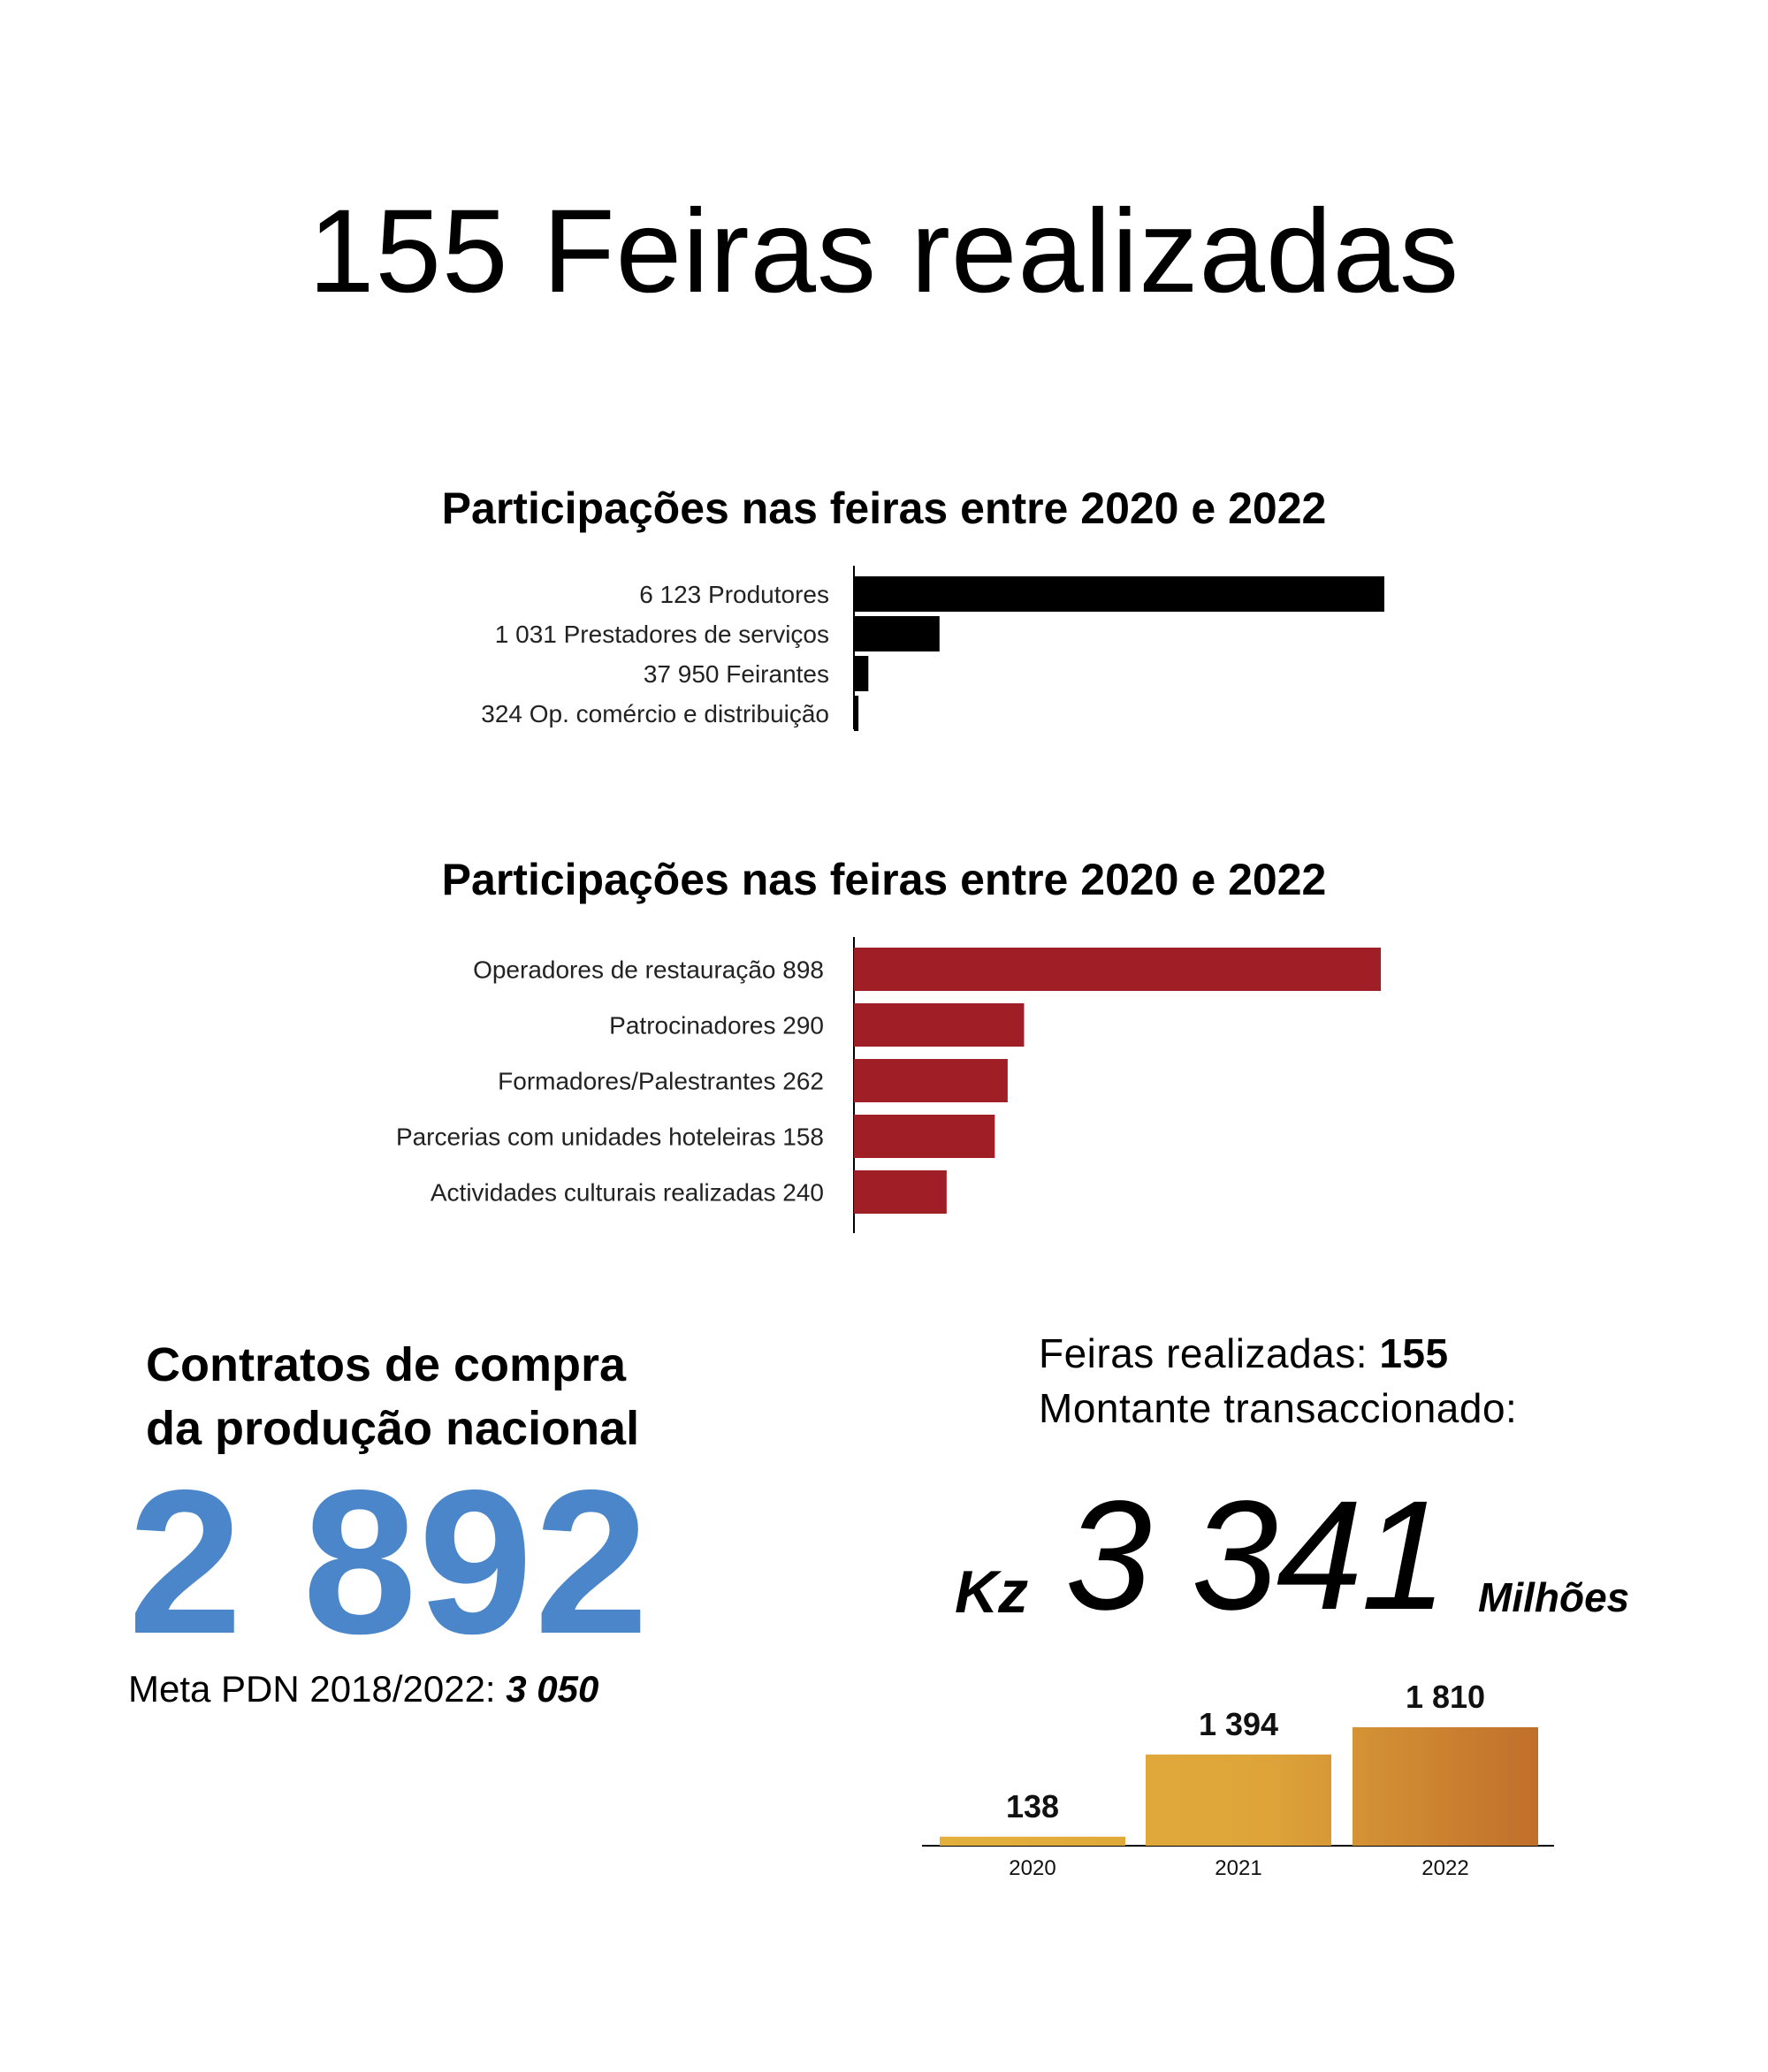 This screenshot has height=2072, width=1768. Describe the element at coordinates (648, 970) in the screenshot. I see `bar-category-label: Operadores de restauração 898` at that location.